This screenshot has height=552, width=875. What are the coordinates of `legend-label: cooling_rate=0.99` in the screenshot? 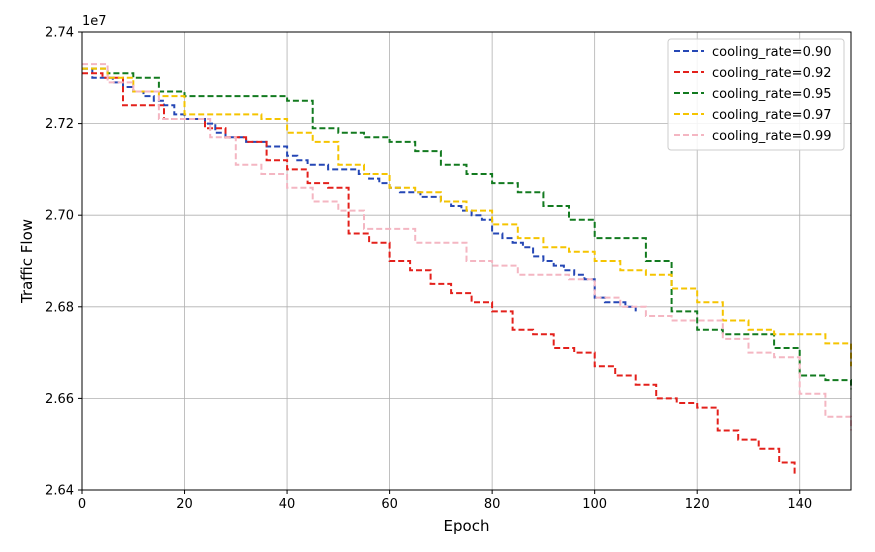 It's located at (772, 136).